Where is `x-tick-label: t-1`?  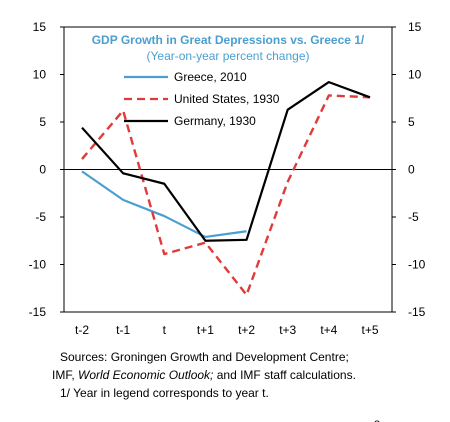
x-tick-label: t-1 is located at coordinates (123, 330).